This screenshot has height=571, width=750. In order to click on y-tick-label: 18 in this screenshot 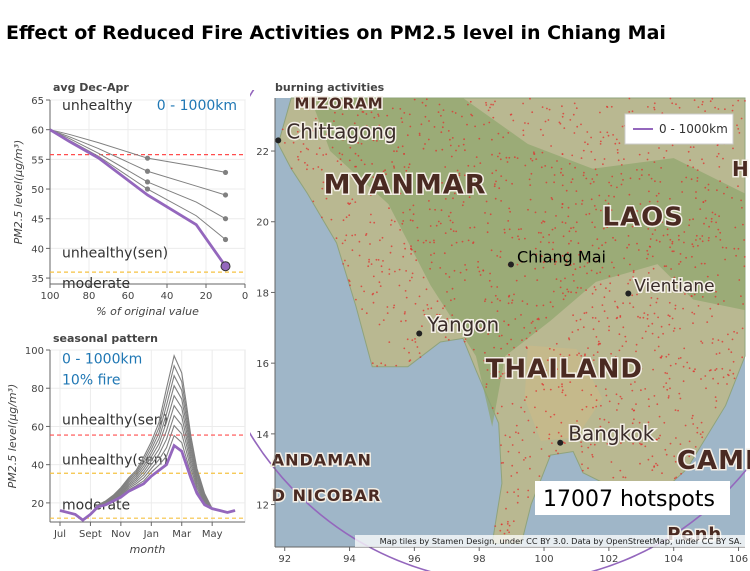, I will do `click(262, 293)`.